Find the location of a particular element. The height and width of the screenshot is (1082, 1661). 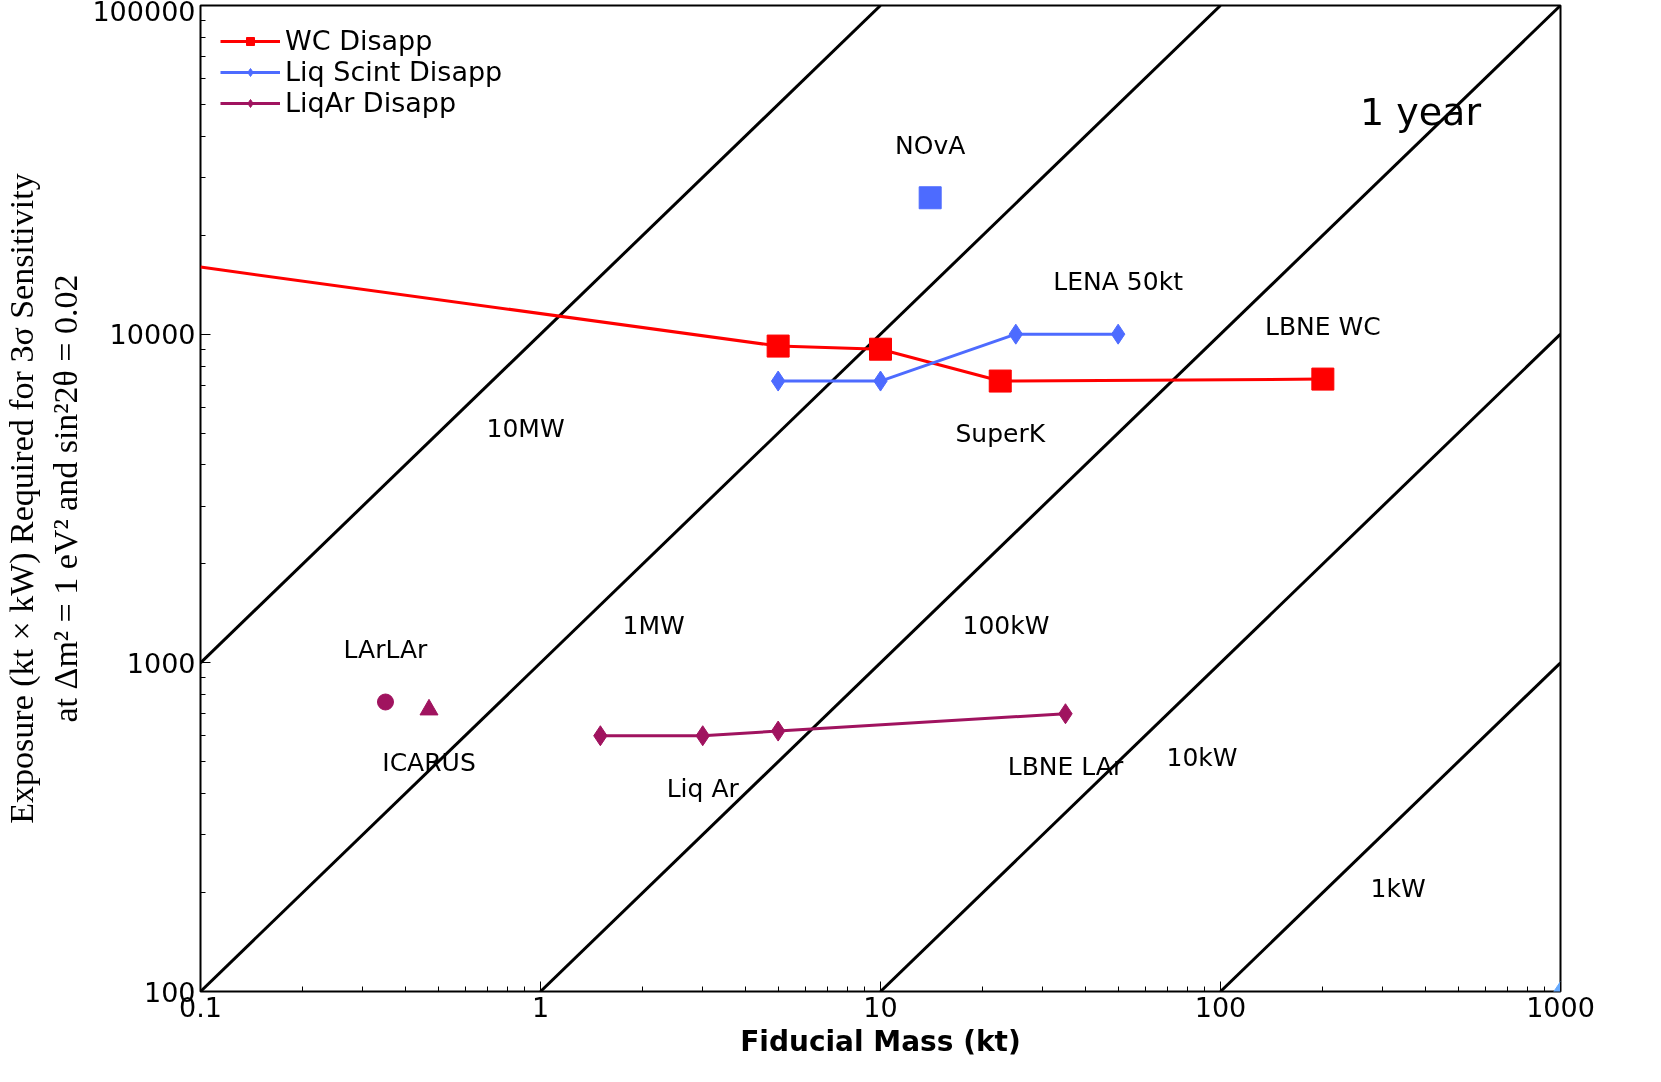

y-tick-label: 1000 is located at coordinates (161, 663).